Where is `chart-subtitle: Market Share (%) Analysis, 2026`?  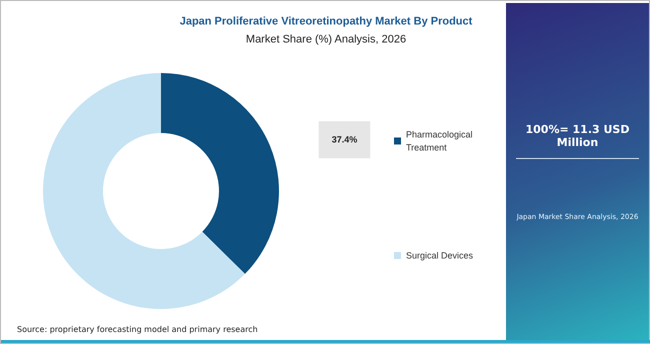
chart-subtitle: Market Share (%) Analysis, 2026 is located at coordinates (326, 40).